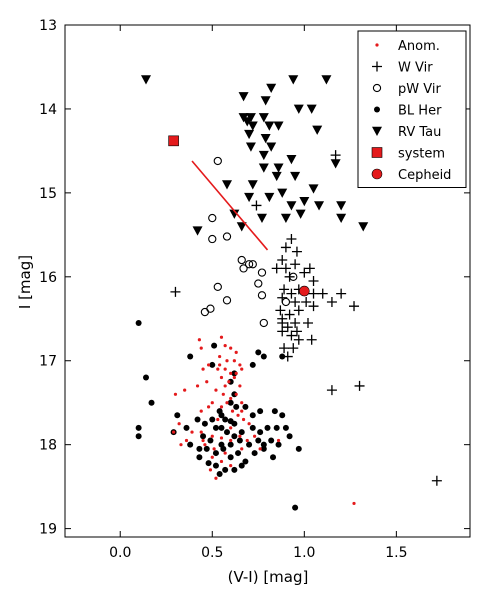  Describe the element at coordinates (304, 291) in the screenshot. I see `cepheid-marker` at that location.